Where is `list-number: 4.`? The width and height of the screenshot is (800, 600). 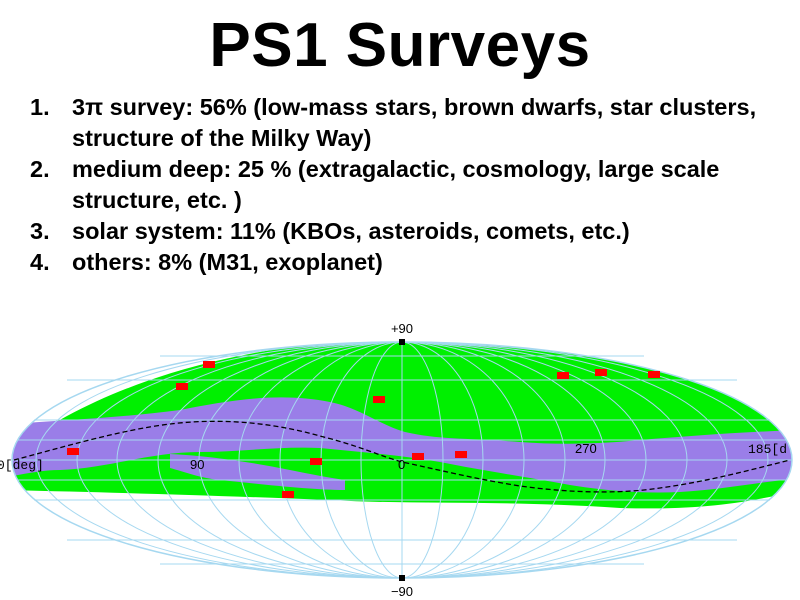
list-number: 4. is located at coordinates (40, 262).